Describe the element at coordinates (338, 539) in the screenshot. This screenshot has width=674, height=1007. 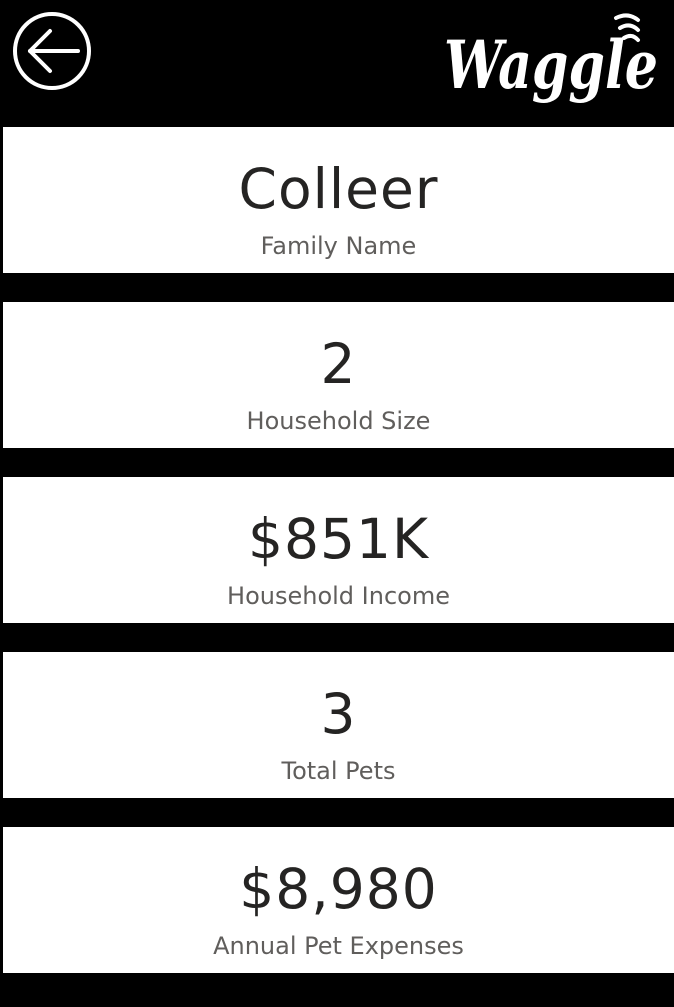
I see `household-income-value: $851K` at that location.